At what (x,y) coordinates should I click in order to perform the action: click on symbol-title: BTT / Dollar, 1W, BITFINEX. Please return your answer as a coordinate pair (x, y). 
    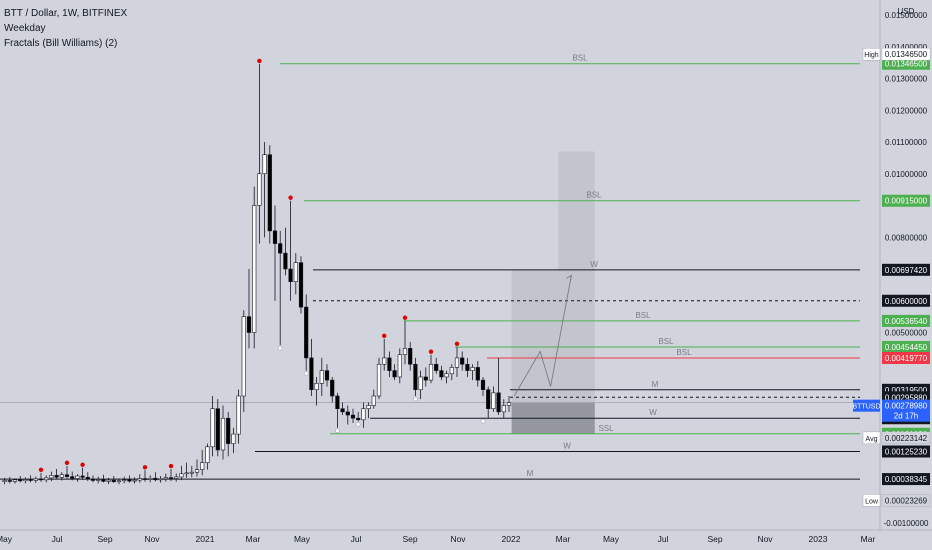
    Looking at the image, I should click on (66, 13).